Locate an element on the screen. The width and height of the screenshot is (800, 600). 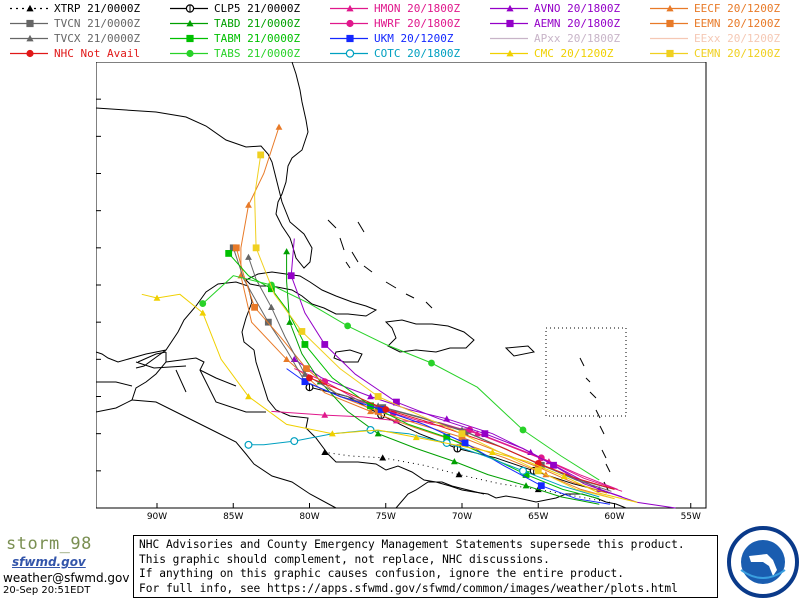
brand-site-link: sfwmd.gov is located at coordinates (49, 562).